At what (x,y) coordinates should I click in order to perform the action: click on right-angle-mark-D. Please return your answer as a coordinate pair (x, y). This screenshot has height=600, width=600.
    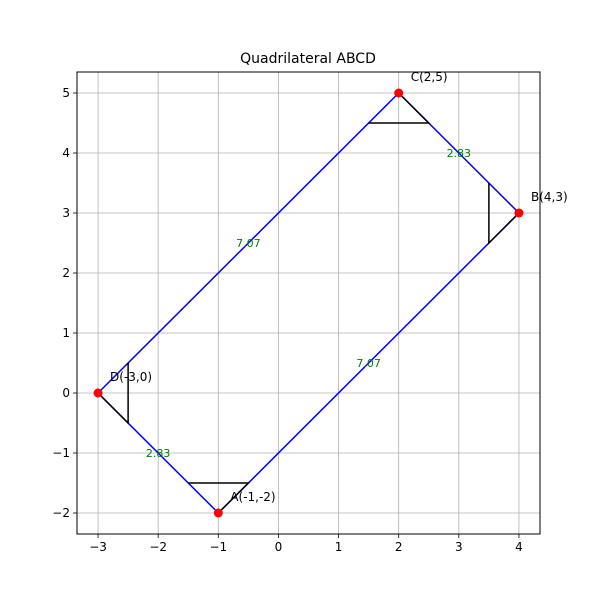
    Looking at the image, I should click on (113, 394).